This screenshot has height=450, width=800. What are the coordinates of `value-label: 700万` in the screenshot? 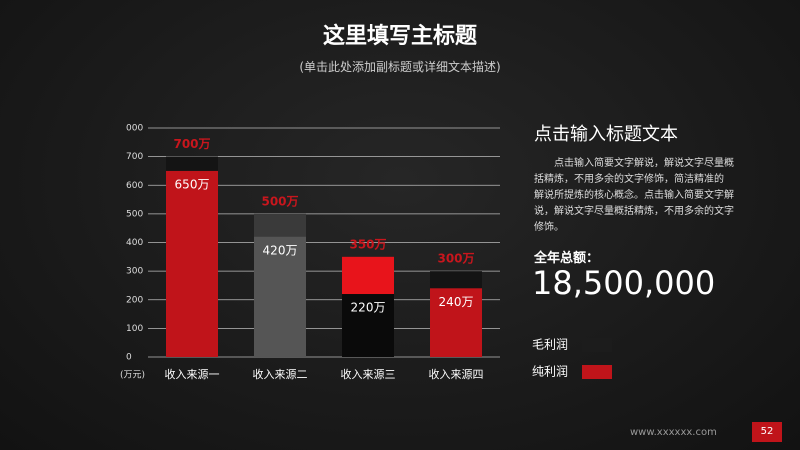 It's located at (191, 144).